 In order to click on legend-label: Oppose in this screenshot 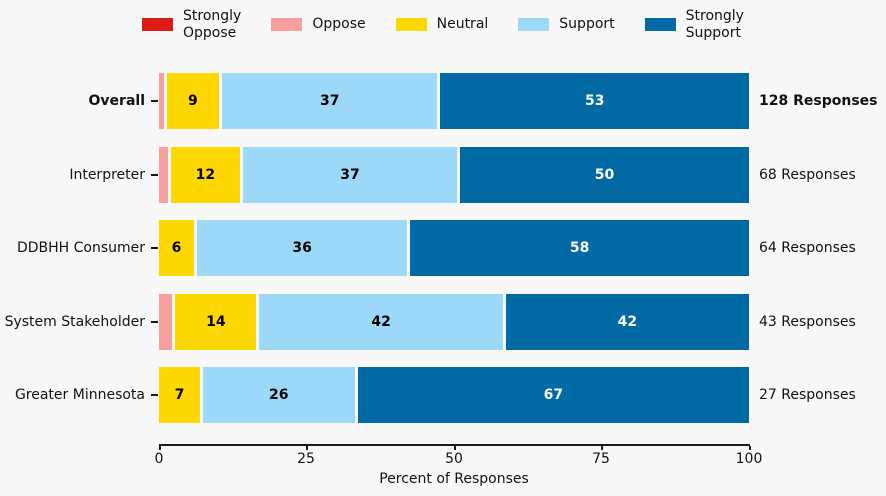, I will do `click(339, 24)`.